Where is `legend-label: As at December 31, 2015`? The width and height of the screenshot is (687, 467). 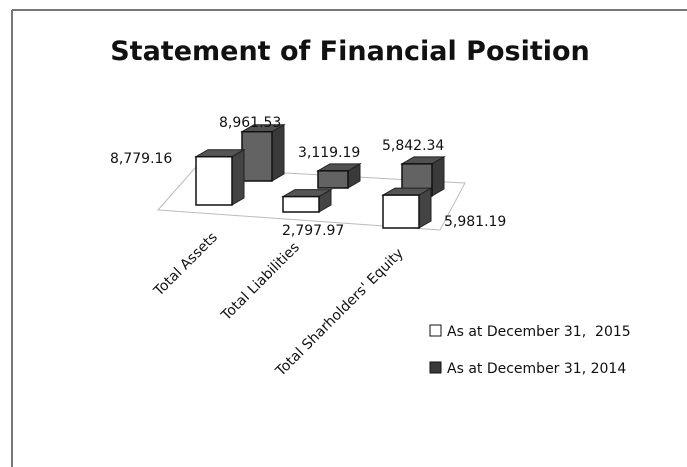
legend-label: As at December 31, 2015 is located at coordinates (539, 332).